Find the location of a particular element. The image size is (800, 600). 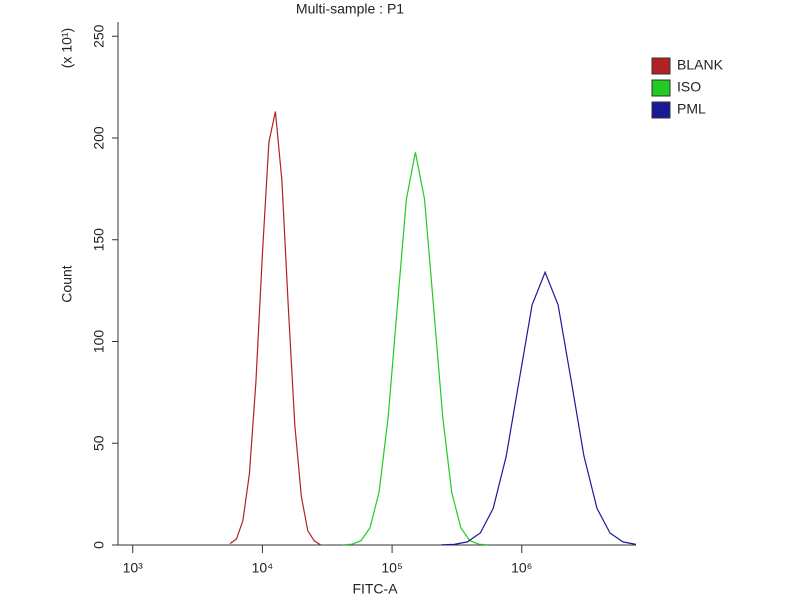

y-tick-label: 0 is located at coordinates (99, 545).